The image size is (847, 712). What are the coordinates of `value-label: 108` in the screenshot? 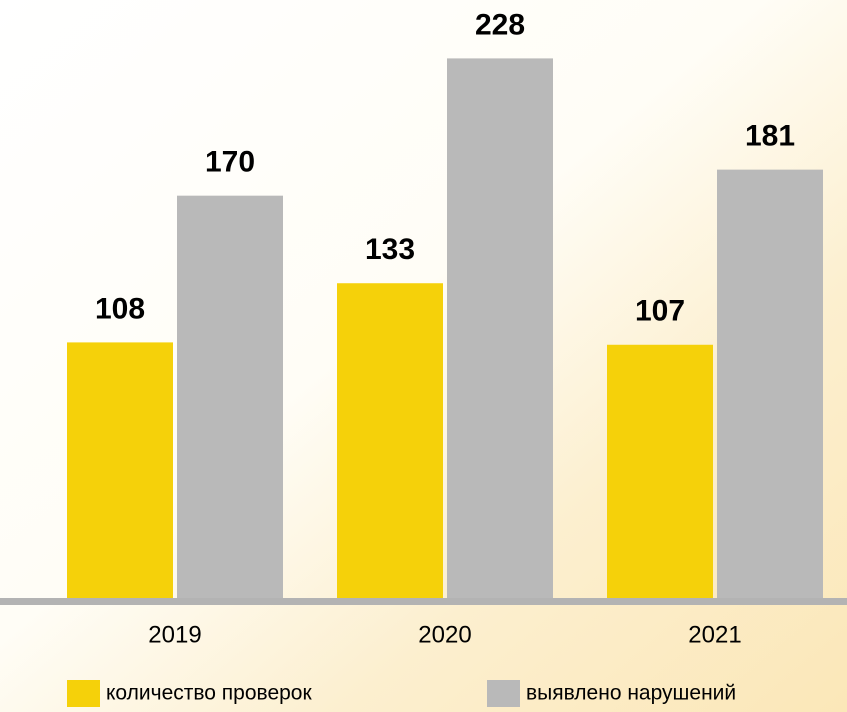 It's located at (120, 308).